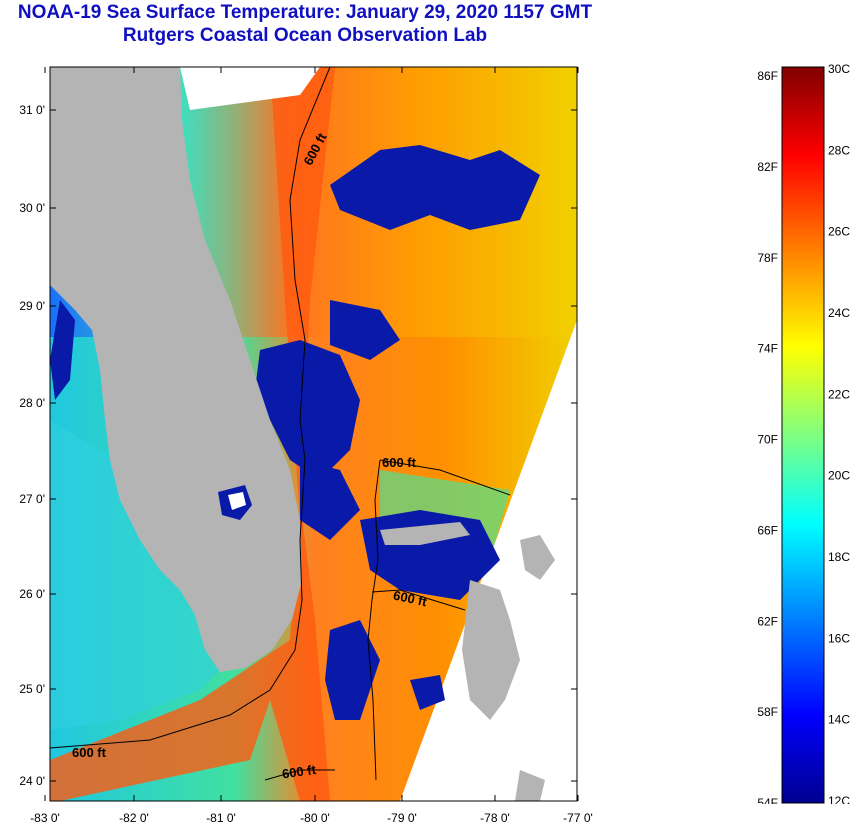 The image size is (864, 832). I want to click on colorbar-f-label: 70F, so click(767, 440).